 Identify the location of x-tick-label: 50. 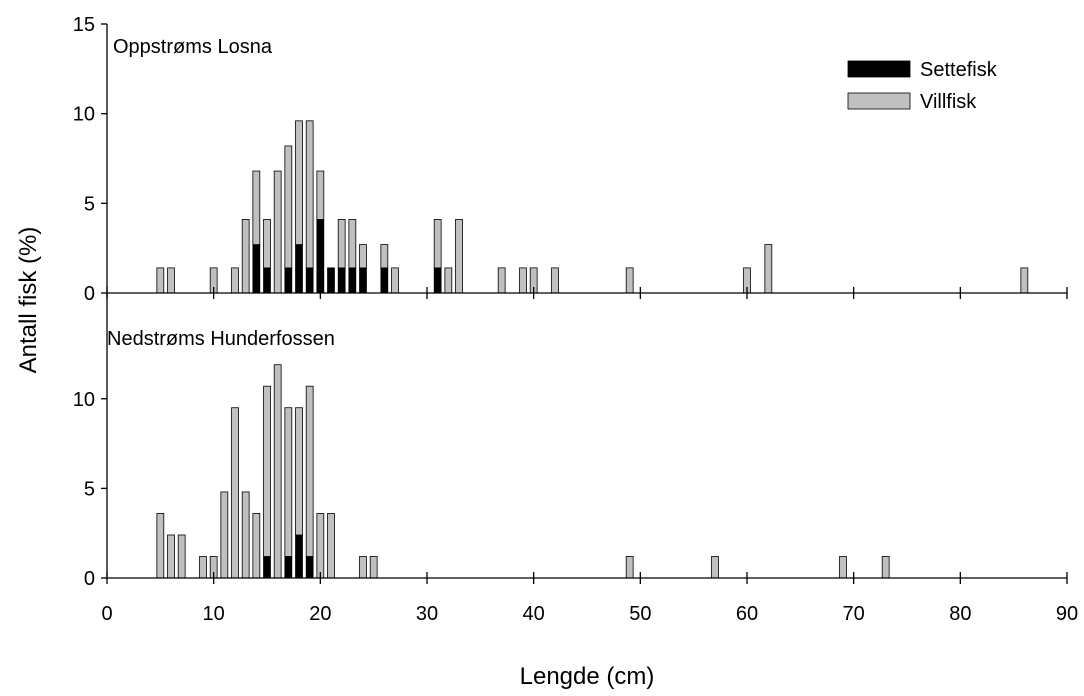
(640, 614).